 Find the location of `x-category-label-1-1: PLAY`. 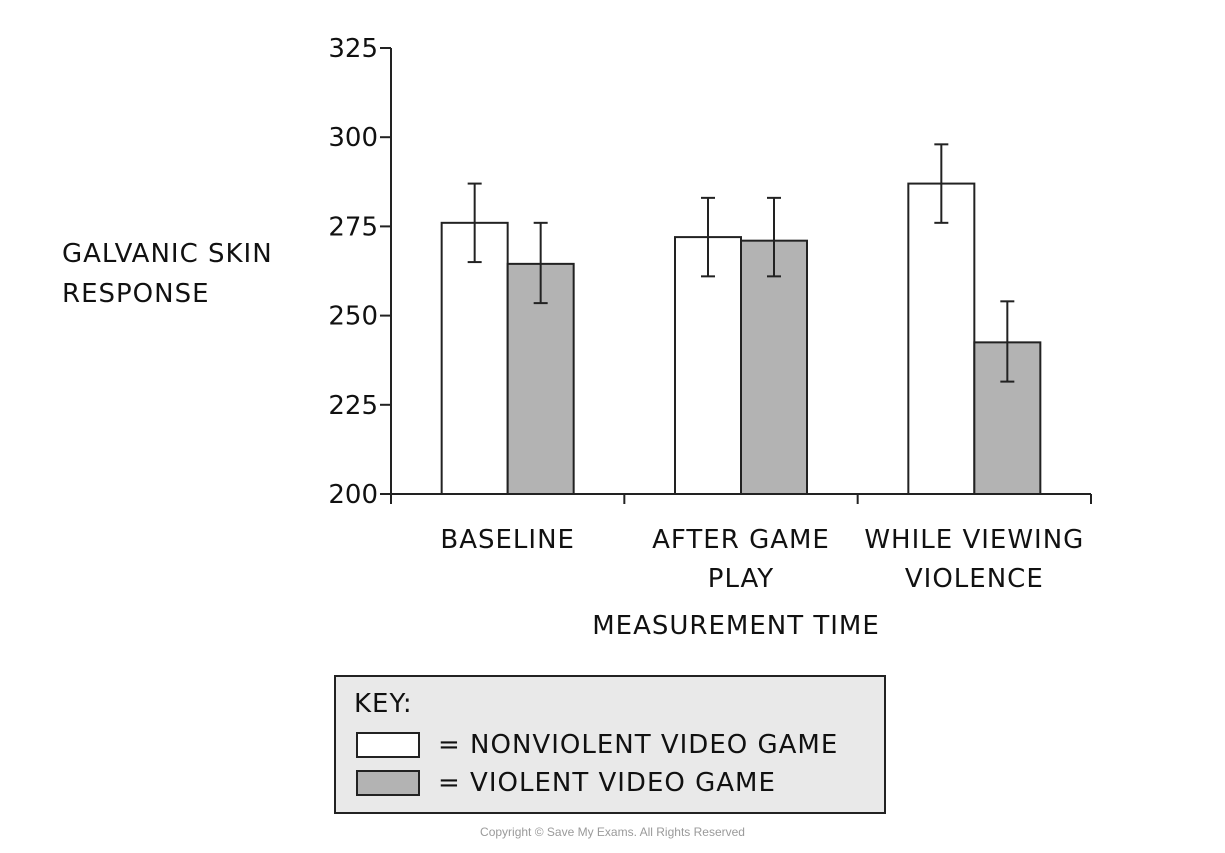

x-category-label-1-1: PLAY is located at coordinates (741, 579).